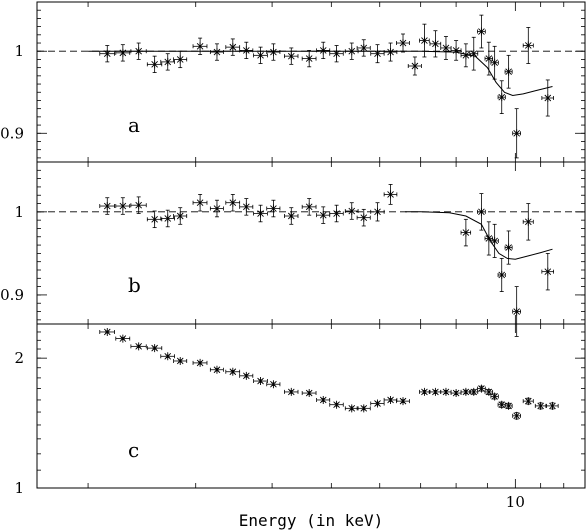 This screenshot has height=532, width=588. What do you see at coordinates (134, 285) in the screenshot?
I see `panel-b-label: b` at bounding box center [134, 285].